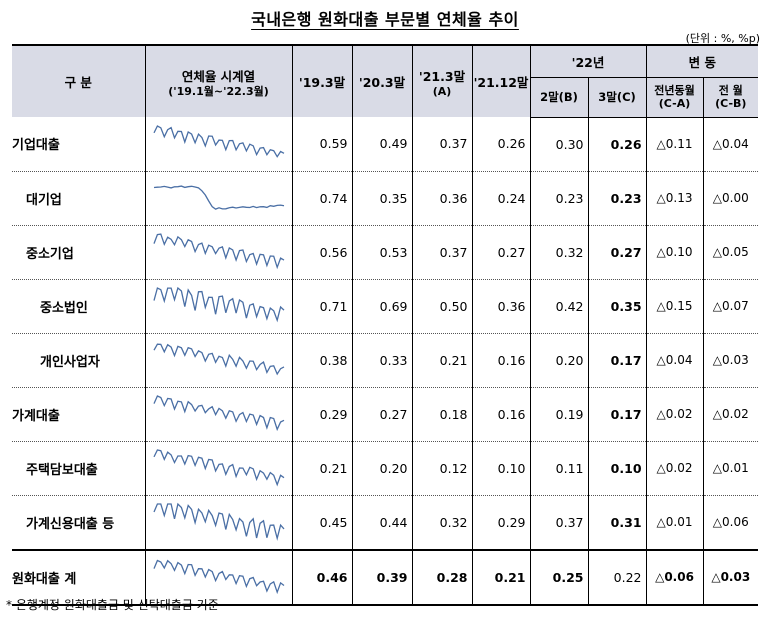 This screenshot has width=770, height=617. What do you see at coordinates (322, 414) in the screenshot?
I see `value-19-3: 0.29` at bounding box center [322, 414].